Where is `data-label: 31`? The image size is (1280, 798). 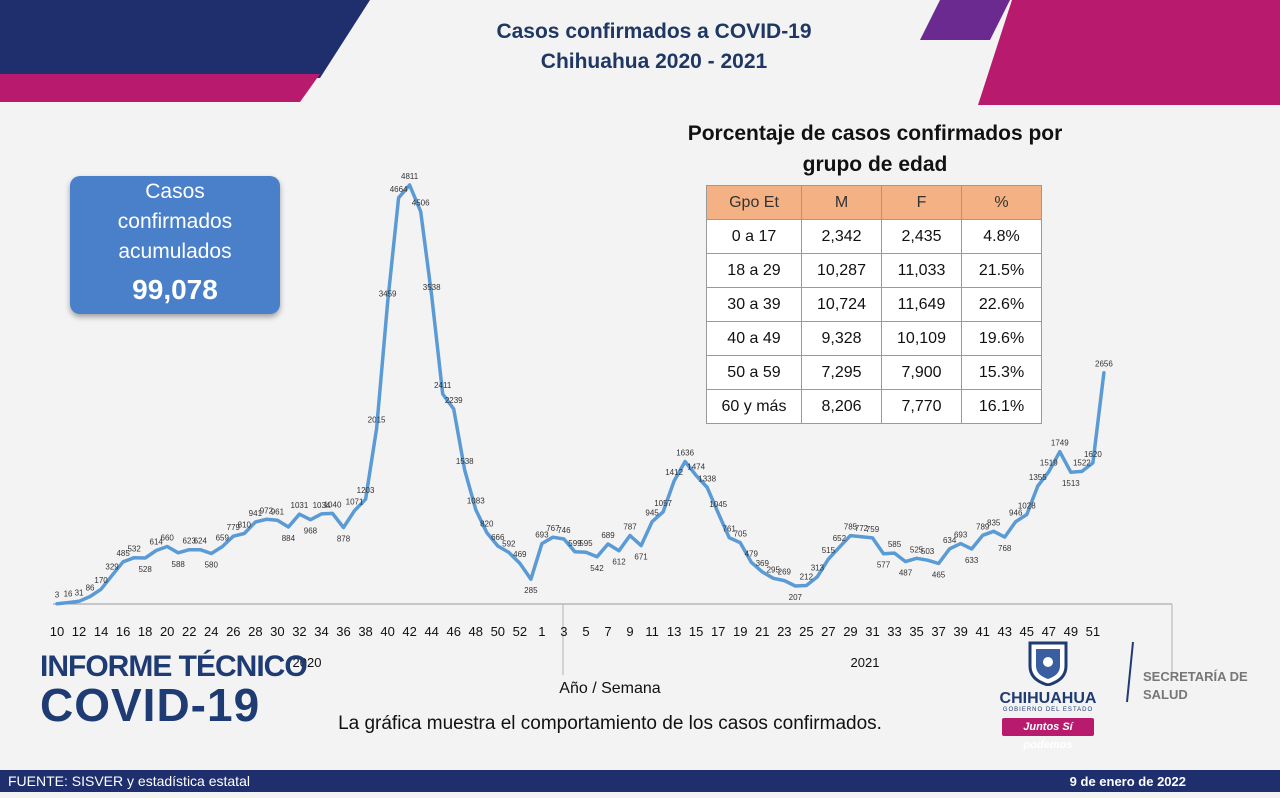
data-label: 31 is located at coordinates (79, 592).